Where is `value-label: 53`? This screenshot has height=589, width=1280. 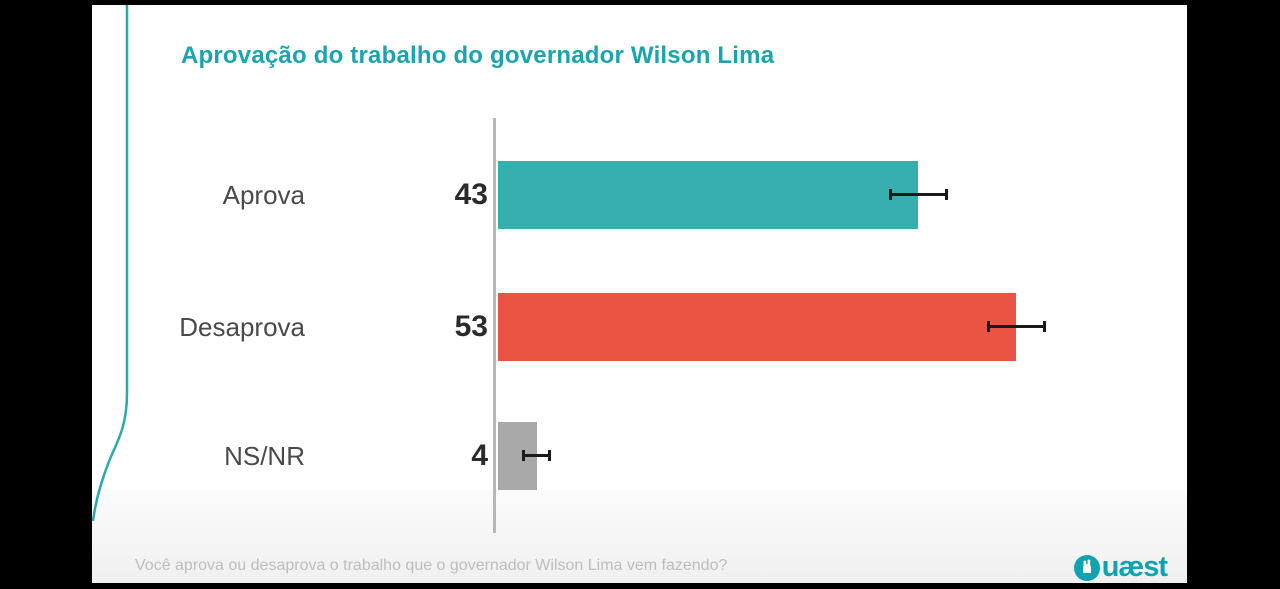
value-label: 53 is located at coordinates (471, 326).